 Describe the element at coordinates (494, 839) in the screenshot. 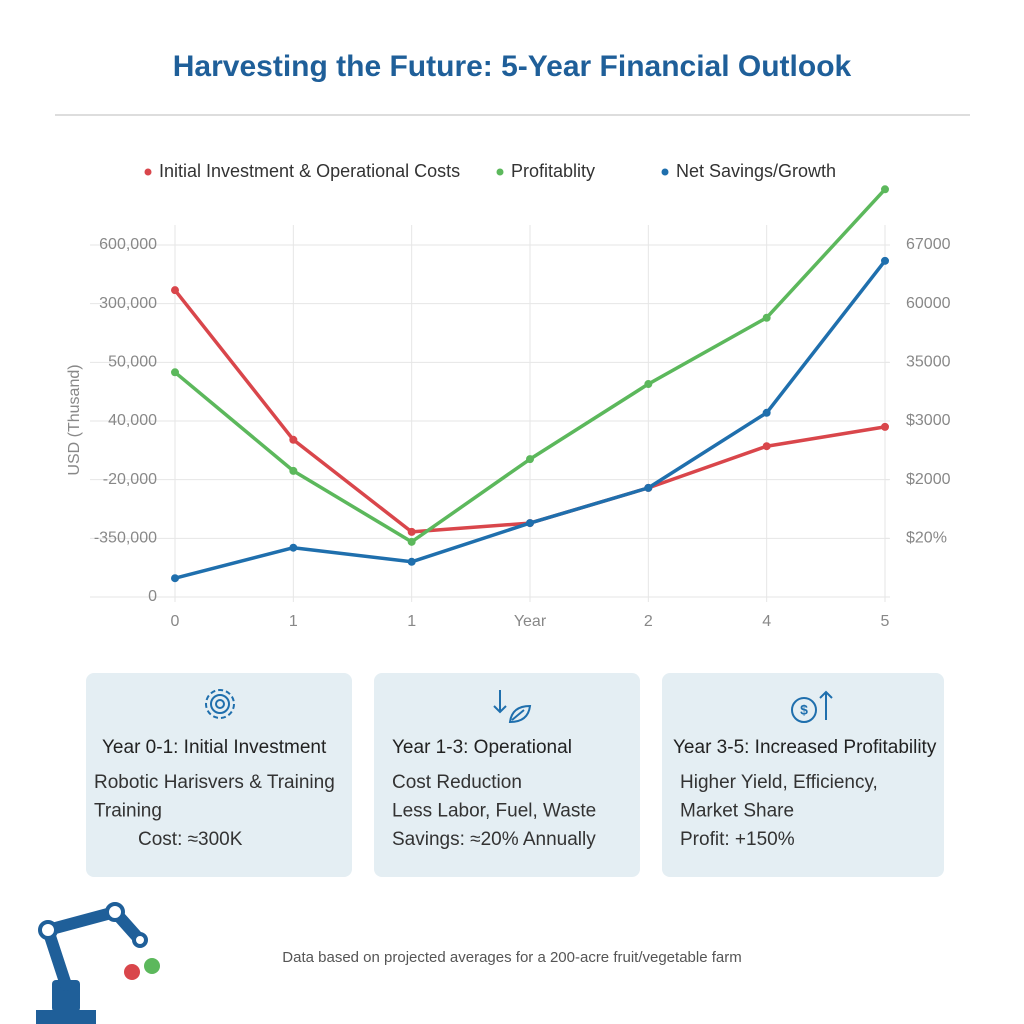

I see `card-line: Savings: ≈20% Annually` at that location.